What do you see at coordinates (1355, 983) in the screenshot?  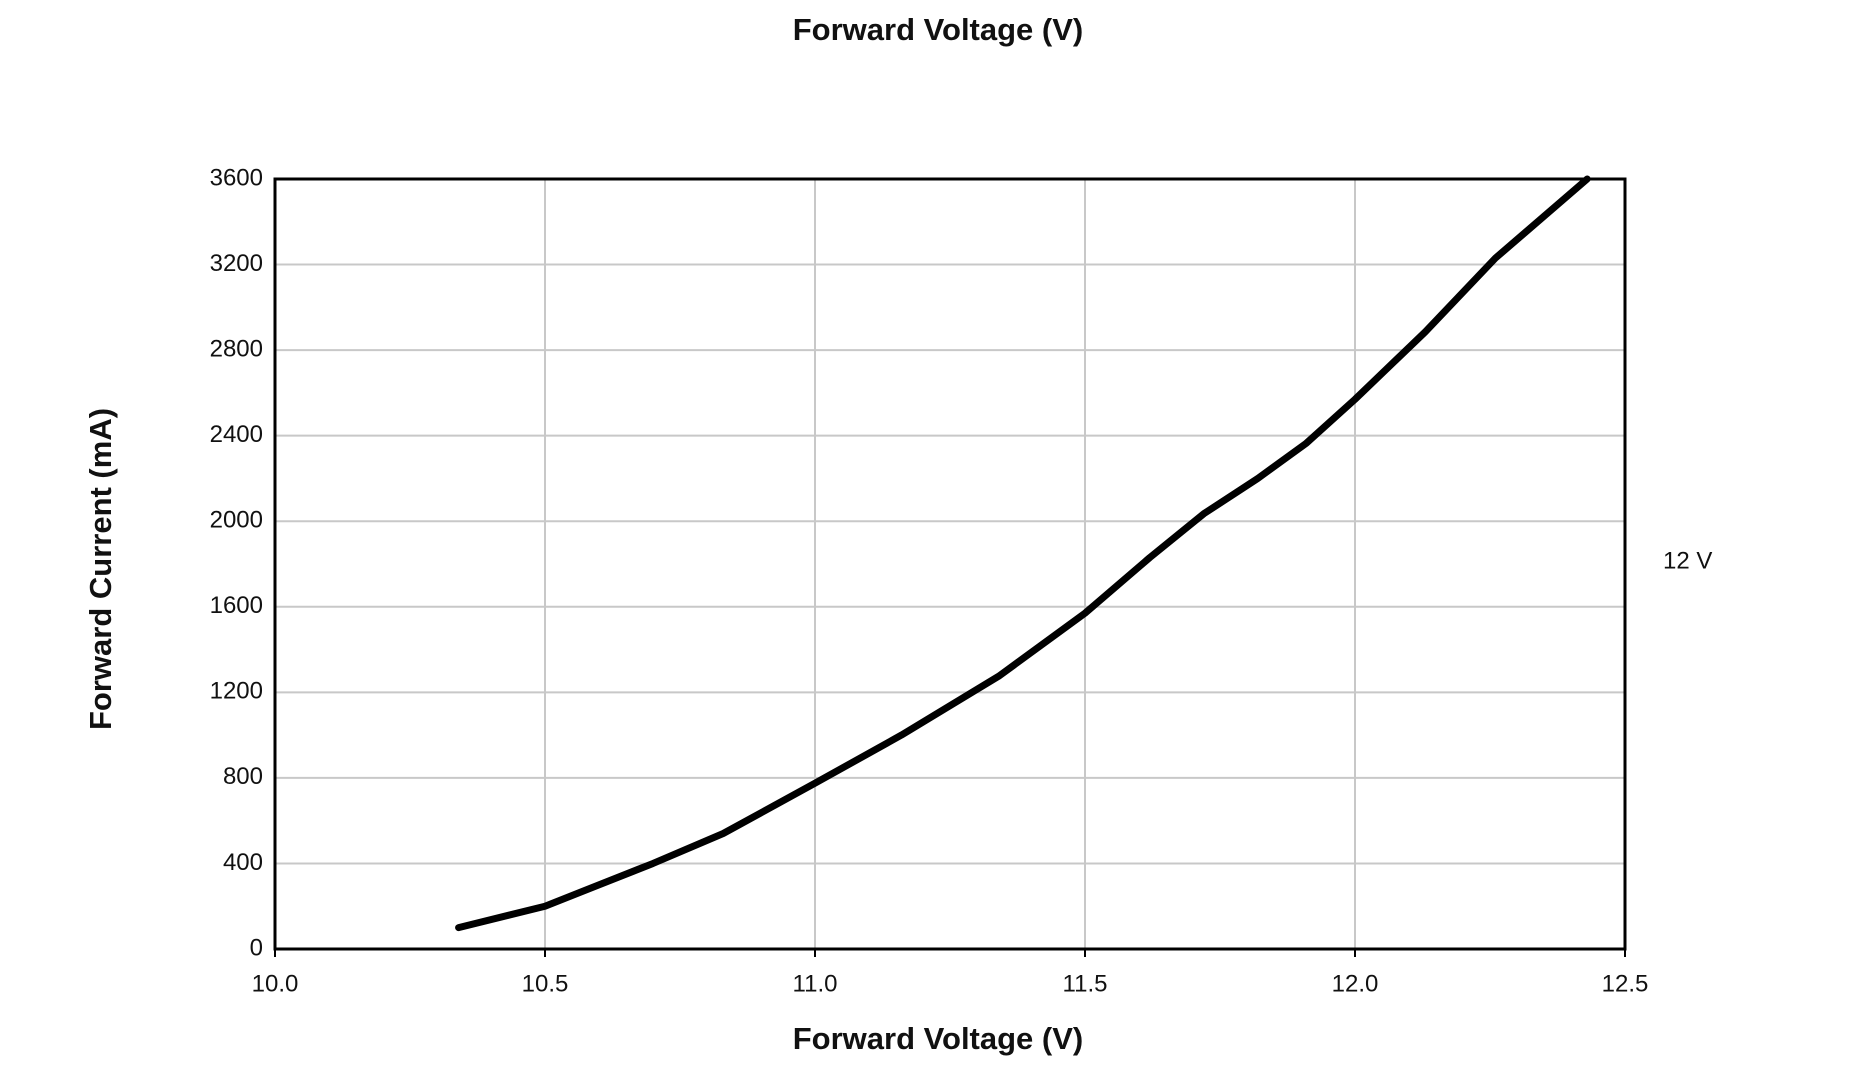 I see `x-tick-label: 12.0` at bounding box center [1355, 983].